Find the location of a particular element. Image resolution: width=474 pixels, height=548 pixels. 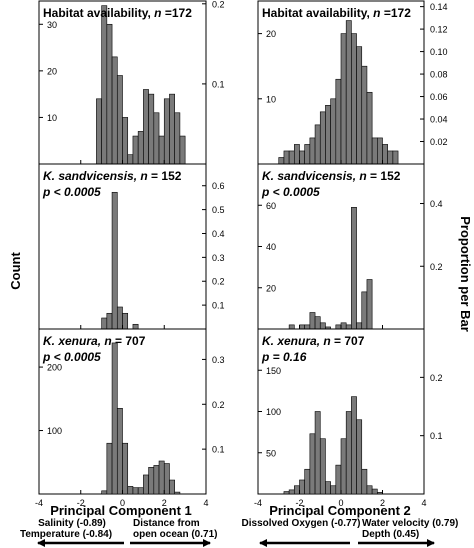

pc1-panel-3-xtick-label-1: -2 is located at coordinates (81, 503).